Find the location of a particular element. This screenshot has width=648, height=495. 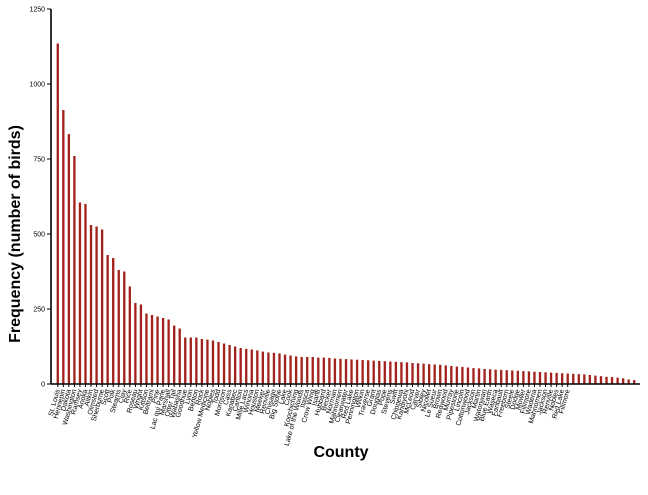

y-axis-ticks: 0 250 500 750 1000 1250 is located at coordinates (40, 198).